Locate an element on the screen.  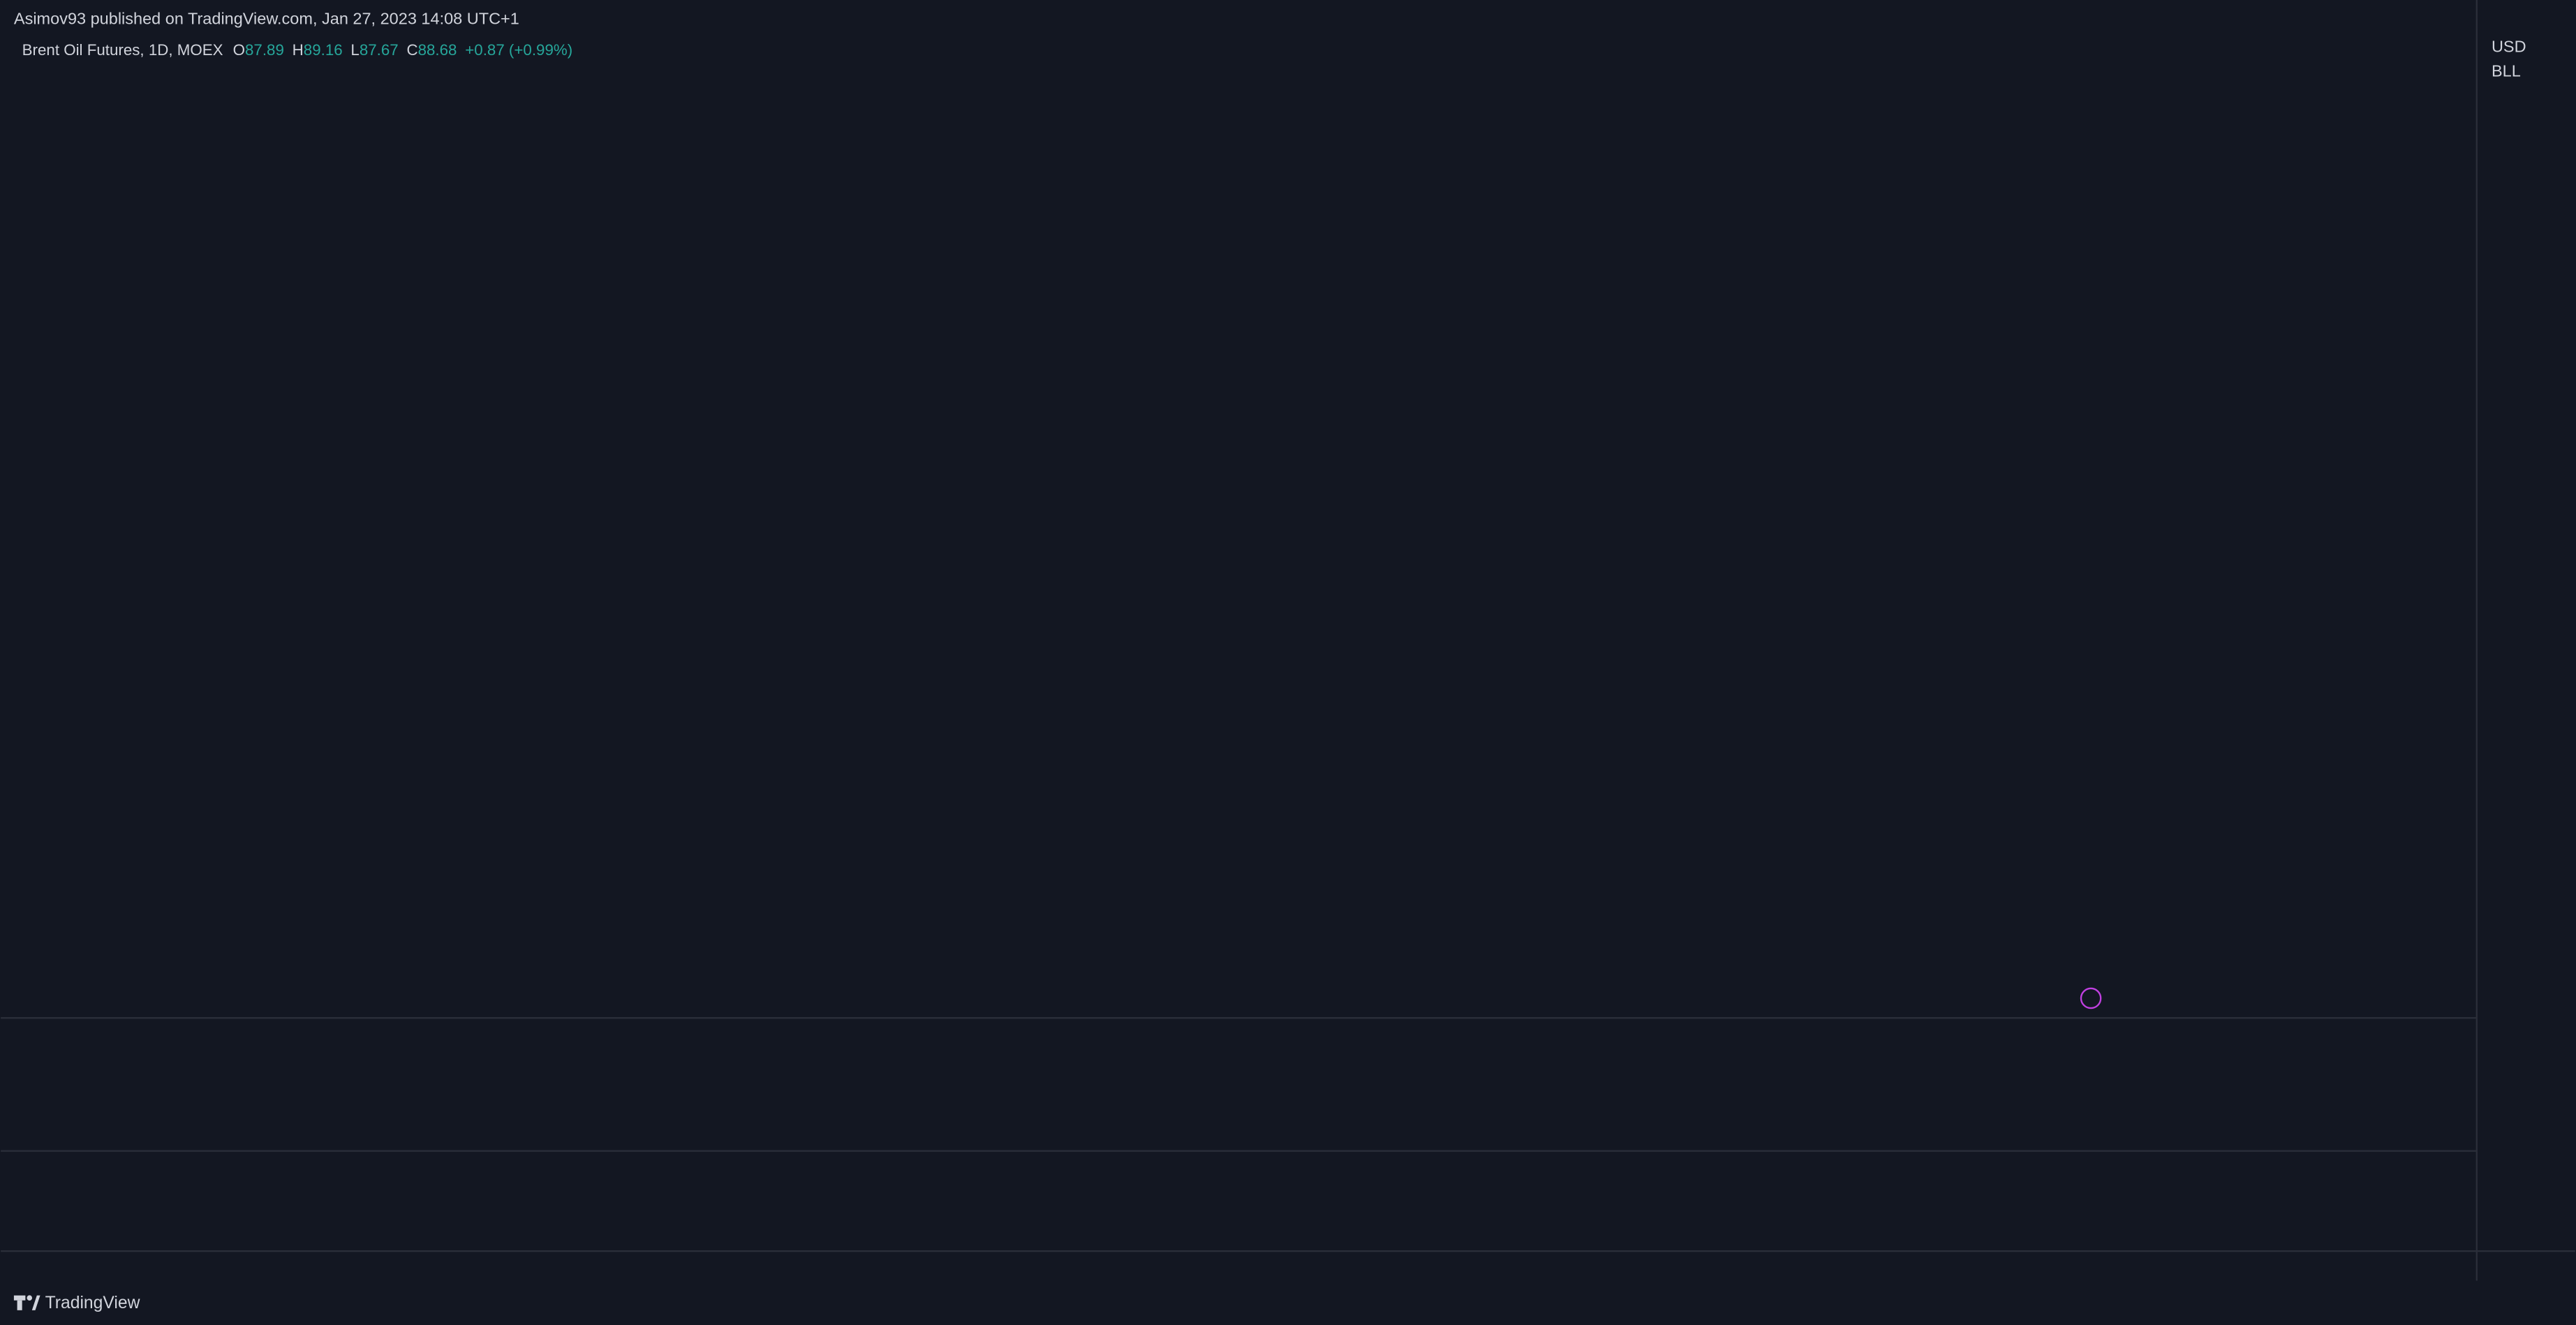
open-value: 87.89 is located at coordinates (264, 50).